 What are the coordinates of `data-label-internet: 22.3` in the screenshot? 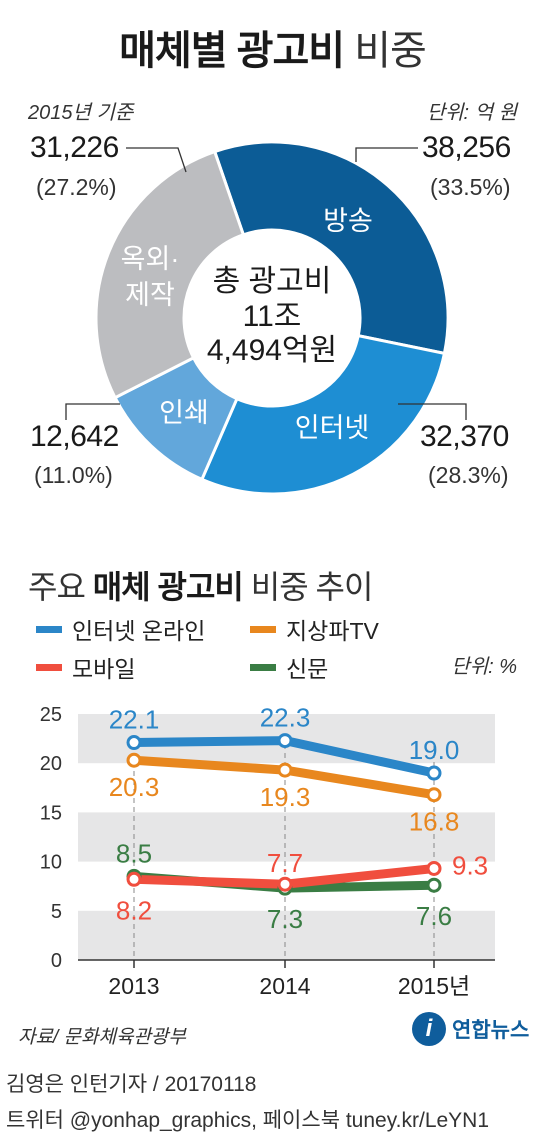 It's located at (285, 718).